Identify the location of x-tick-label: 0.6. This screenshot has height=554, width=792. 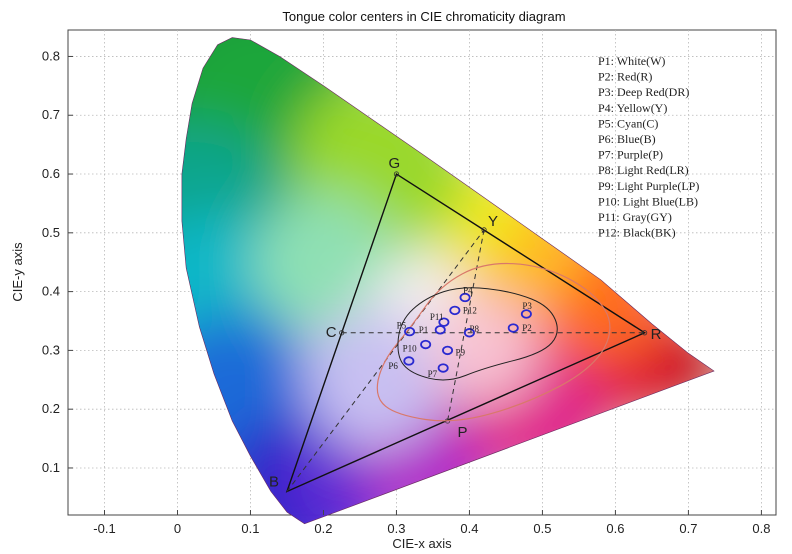
(615, 528).